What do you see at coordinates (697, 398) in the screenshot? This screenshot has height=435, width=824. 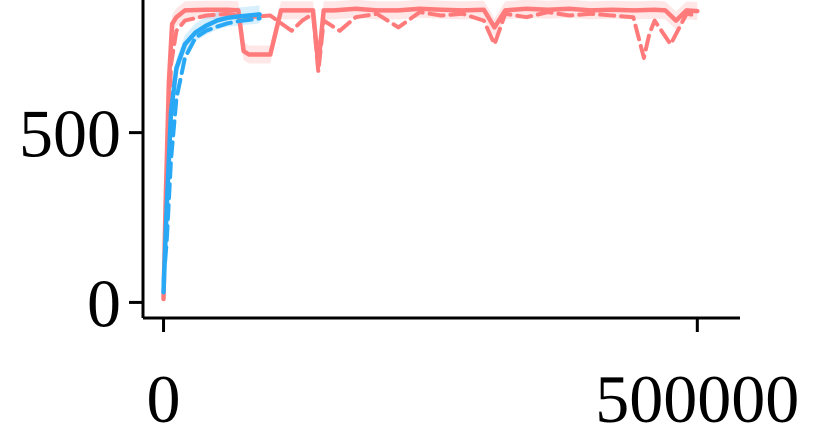 I see `x-tick-label: 500000` at bounding box center [697, 398].